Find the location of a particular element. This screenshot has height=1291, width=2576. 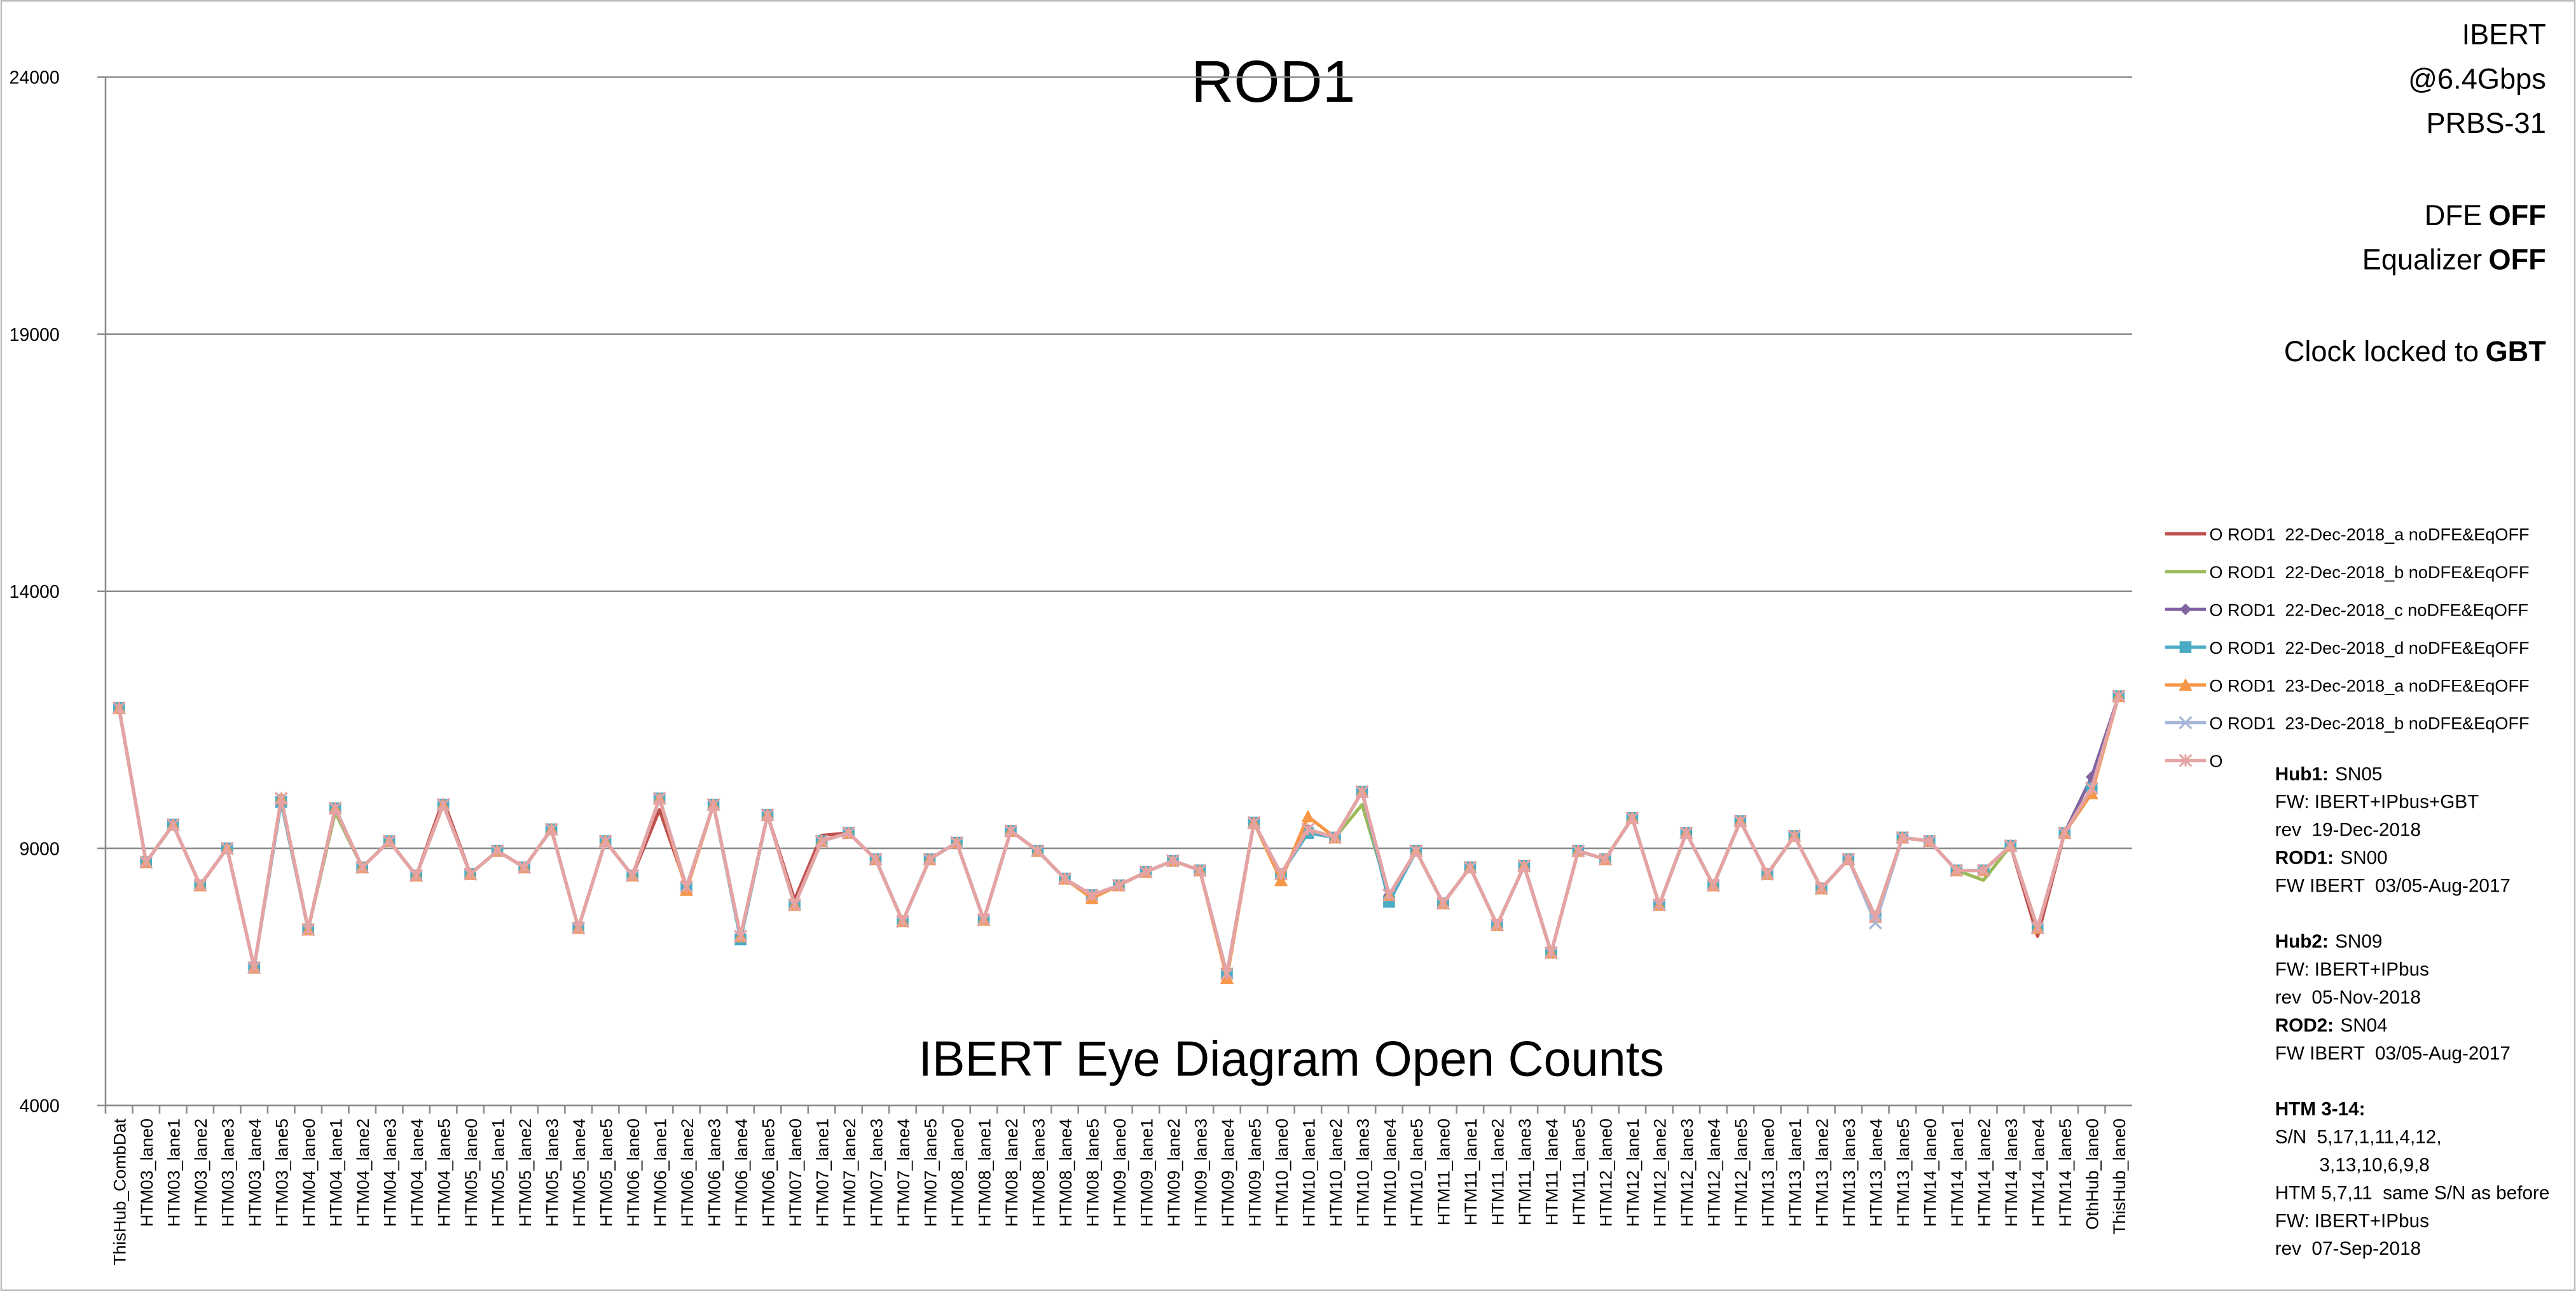

y-tick-label: 14000 is located at coordinates (35, 592).